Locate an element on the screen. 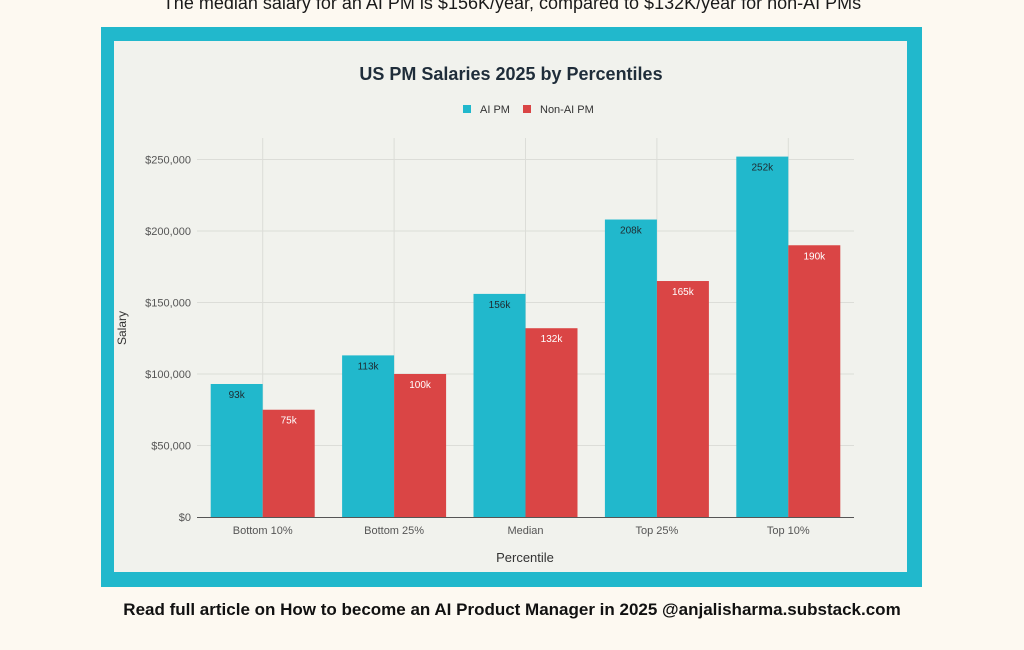  legend-swatch-non-ai-pm is located at coordinates (527, 109).